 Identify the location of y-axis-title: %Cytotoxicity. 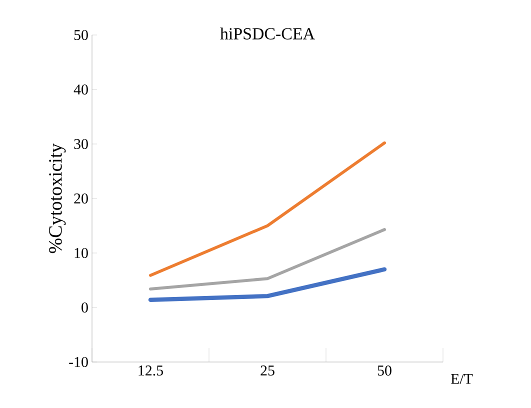
(57, 198).